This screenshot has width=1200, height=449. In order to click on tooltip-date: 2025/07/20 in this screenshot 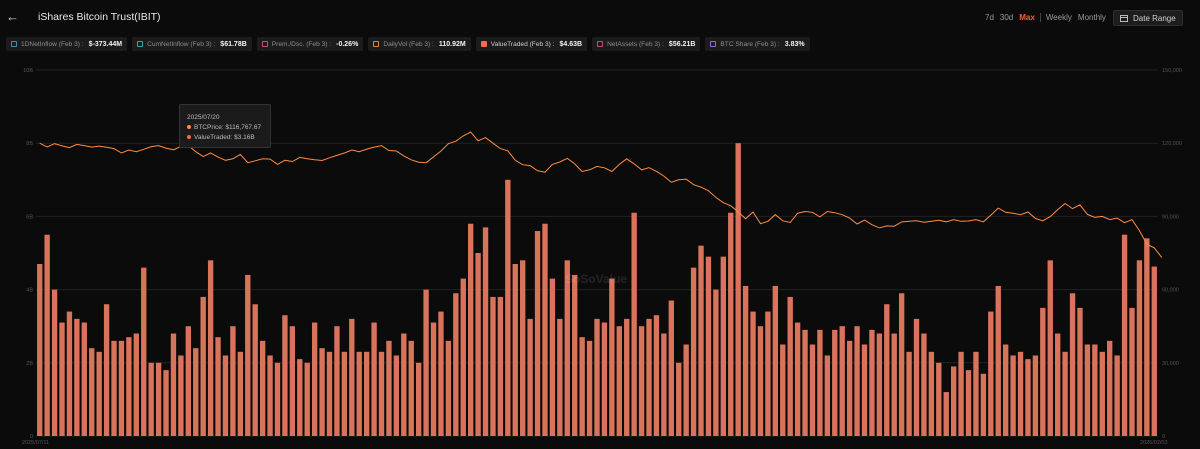, I will do `click(203, 117)`.